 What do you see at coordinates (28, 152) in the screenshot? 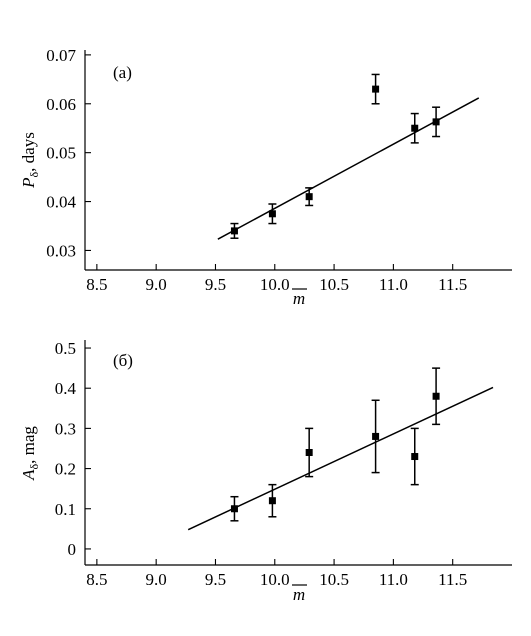
I see `y-axis-unit: , days` at bounding box center [28, 152].